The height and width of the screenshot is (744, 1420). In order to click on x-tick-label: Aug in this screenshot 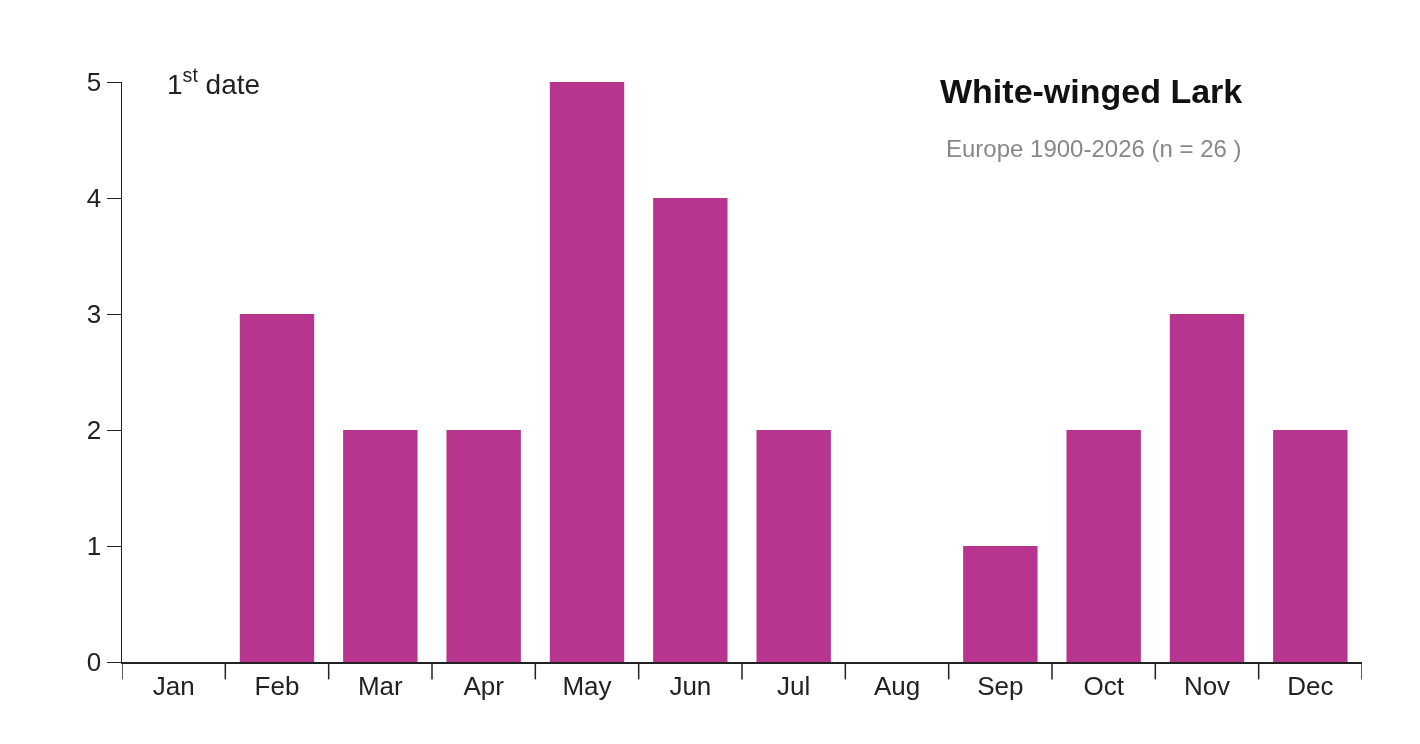, I will do `click(897, 685)`.